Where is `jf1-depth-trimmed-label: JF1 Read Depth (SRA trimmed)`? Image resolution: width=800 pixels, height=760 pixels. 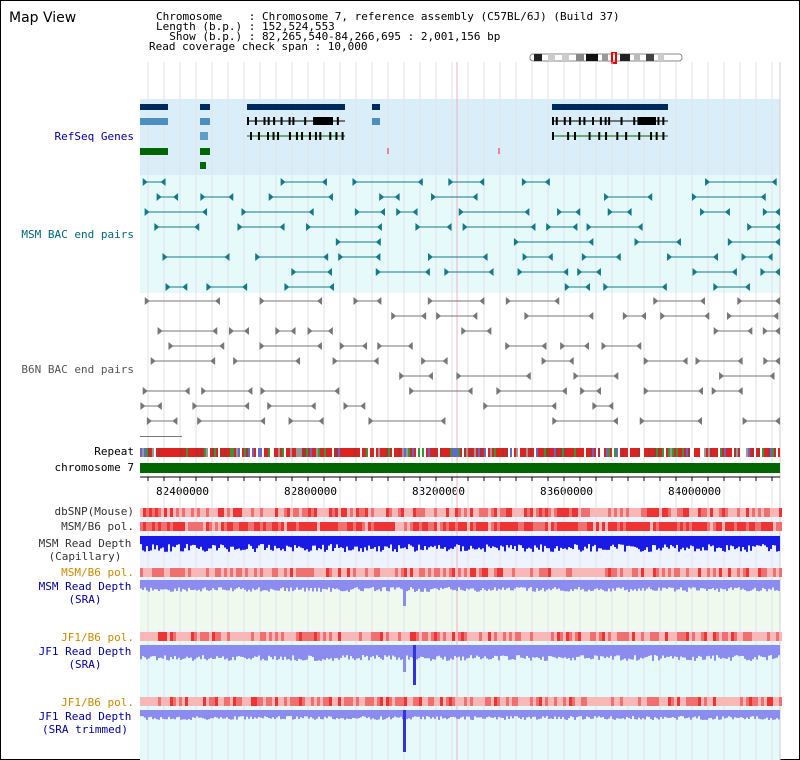 jf1-depth-trimmed-label: JF1 Read Depth (SRA trimmed) is located at coordinates (85, 723).